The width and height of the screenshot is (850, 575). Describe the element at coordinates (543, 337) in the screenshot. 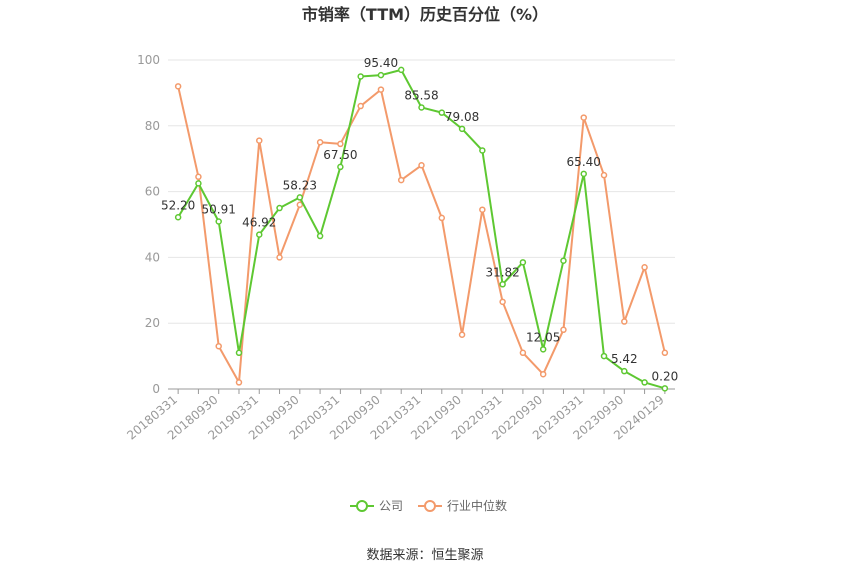

I see `data-label: 12.05` at that location.